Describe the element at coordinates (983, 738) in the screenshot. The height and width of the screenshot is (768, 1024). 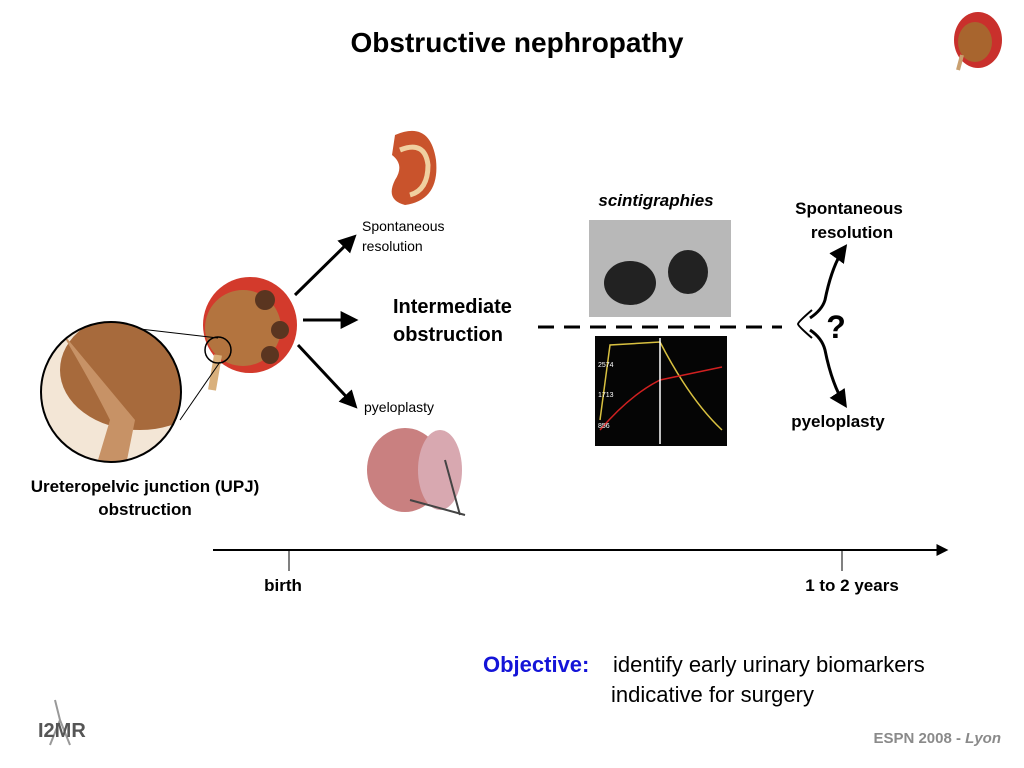
I see `footer-city: Lyon` at that location.